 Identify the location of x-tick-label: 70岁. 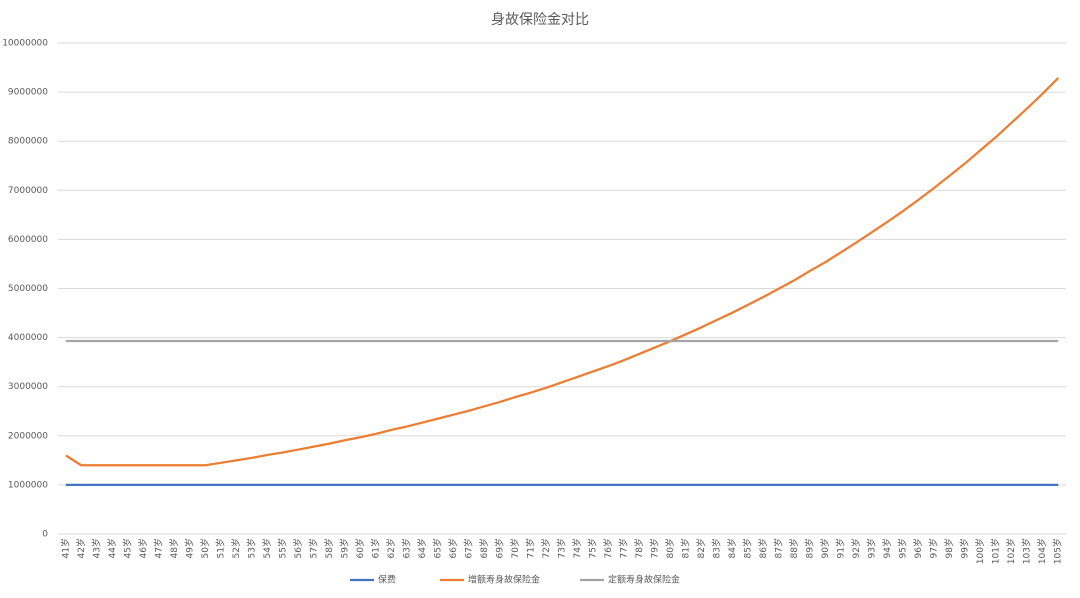
(515, 548).